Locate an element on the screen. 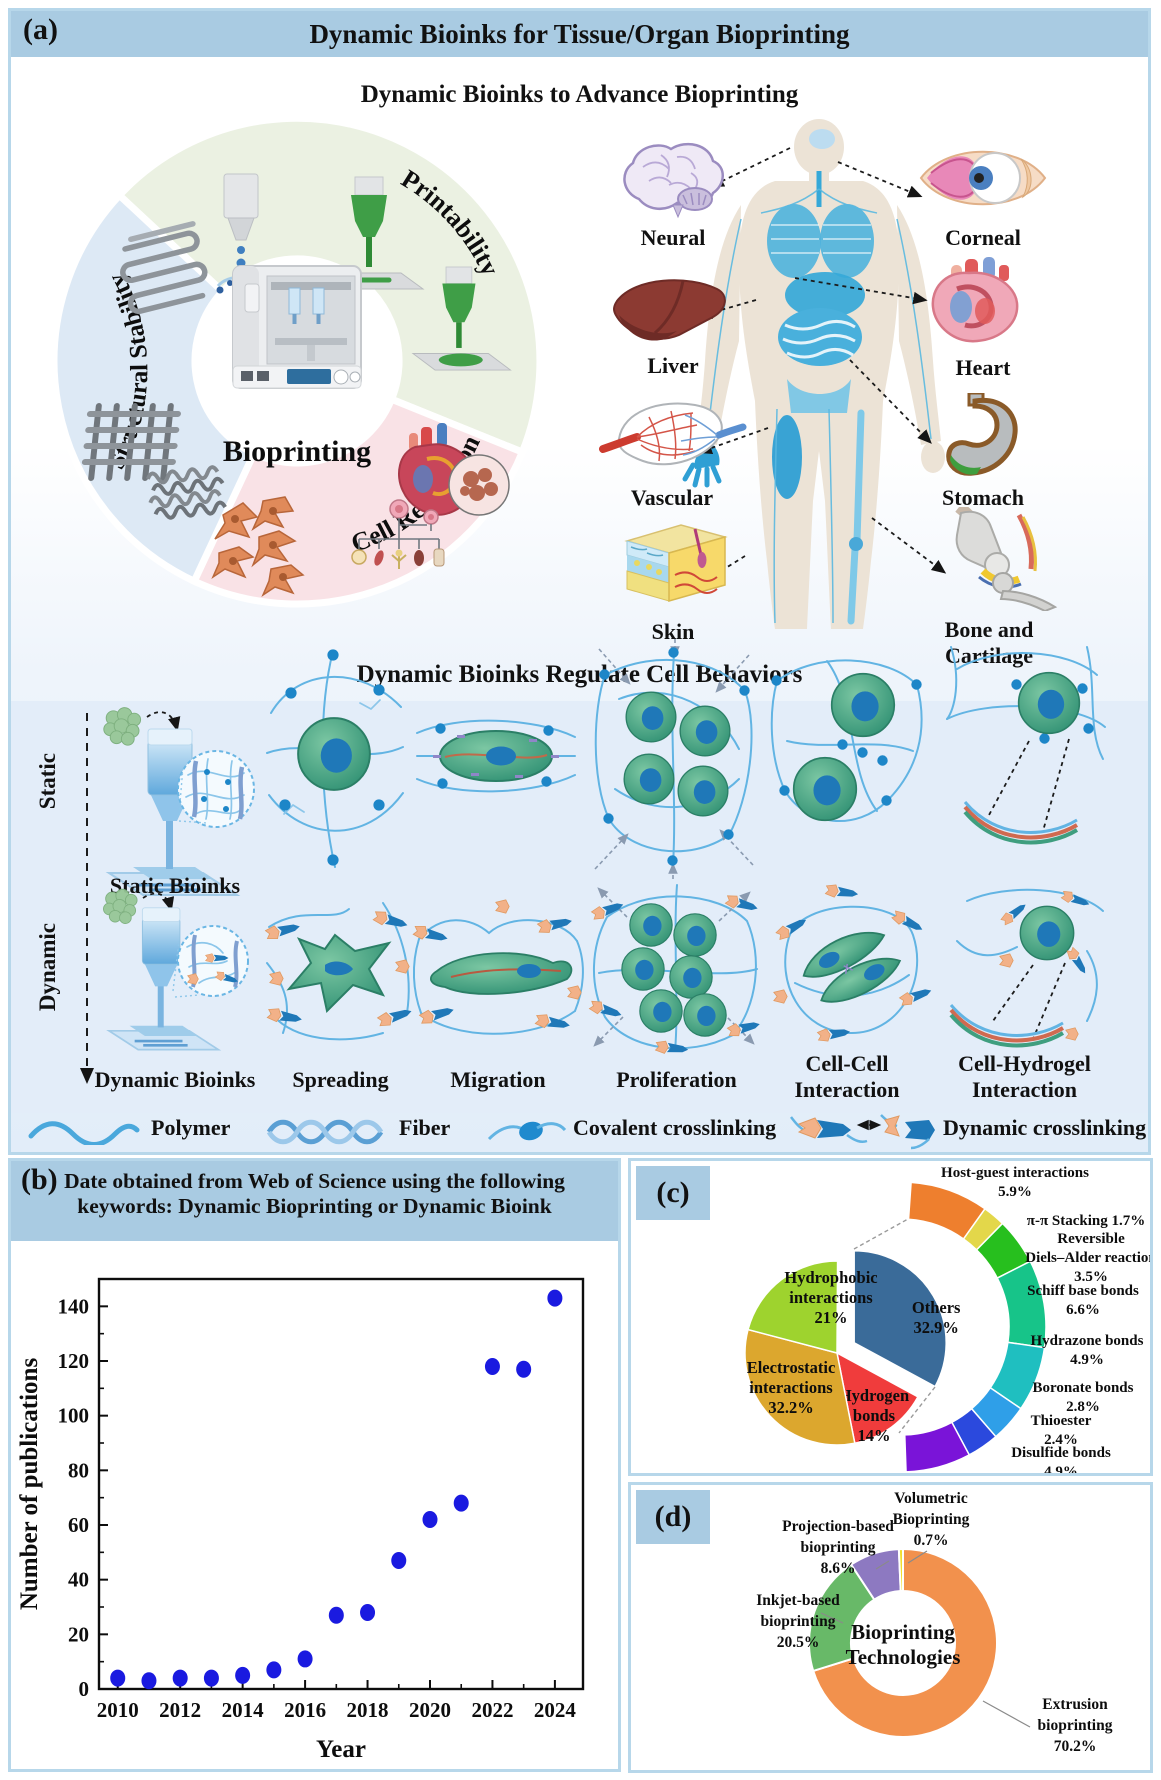 Image resolution: width=1161 pixels, height=1780 pixels. tile-static-cell-hydrogel is located at coordinates (1026, 745).